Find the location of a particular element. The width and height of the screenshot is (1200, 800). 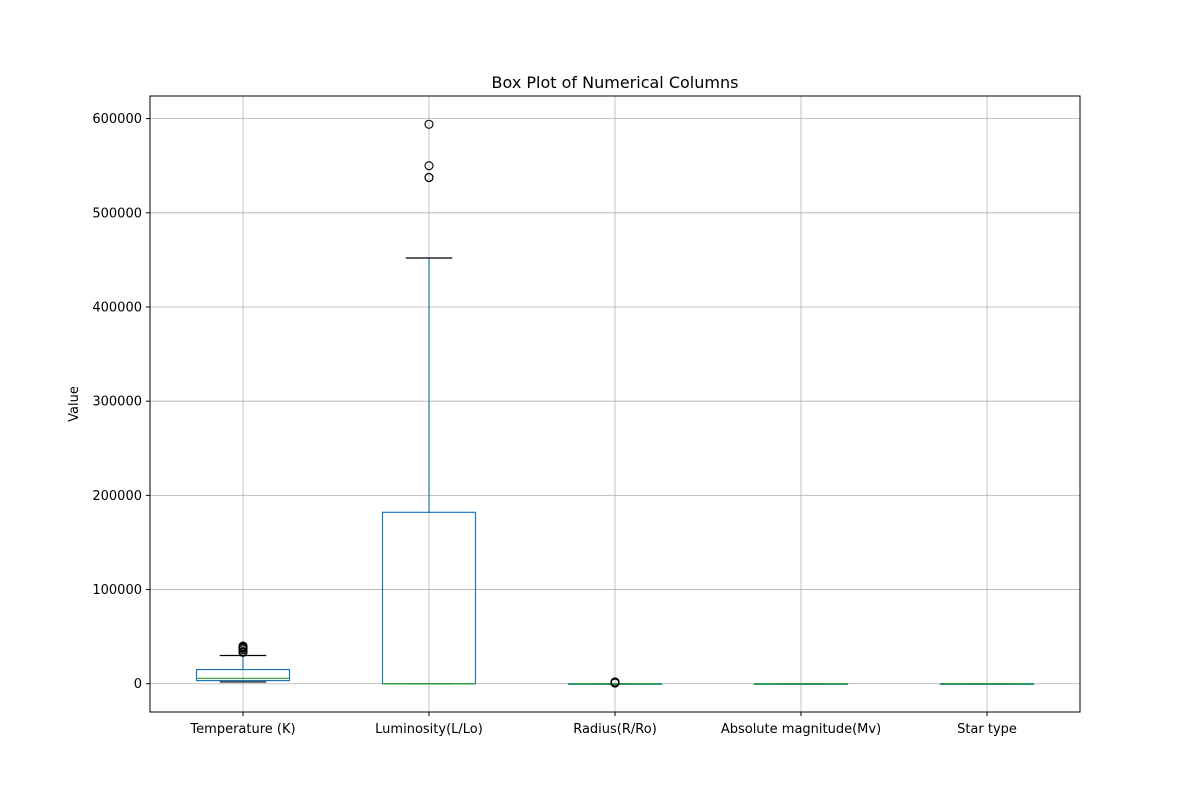

y-tick-label: 400000 is located at coordinates (117, 307).